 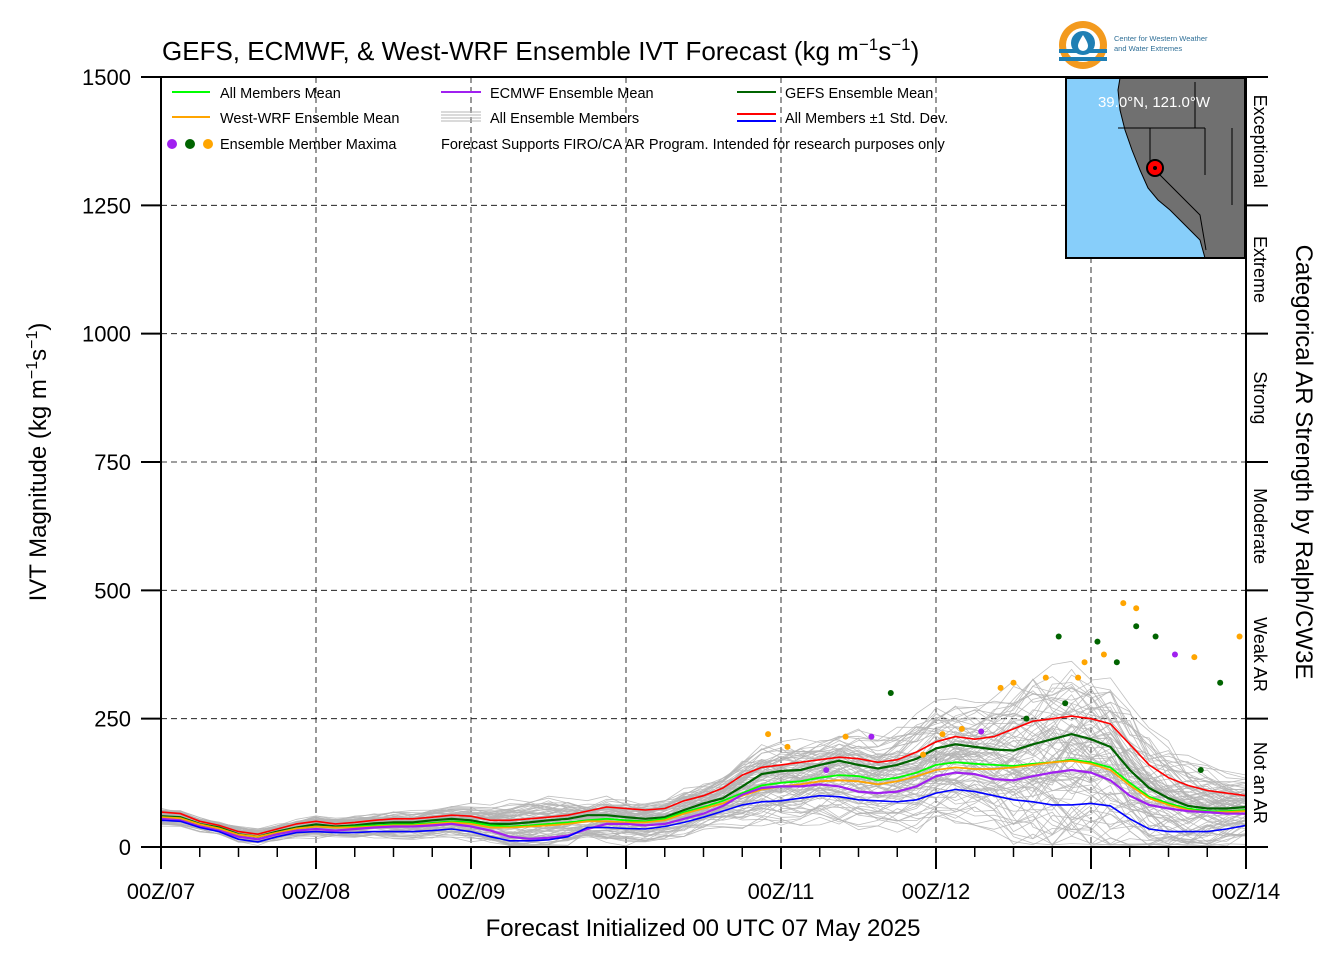 What do you see at coordinates (1246, 891) in the screenshot?
I see `x-tick-label: 00Z/14` at bounding box center [1246, 891].